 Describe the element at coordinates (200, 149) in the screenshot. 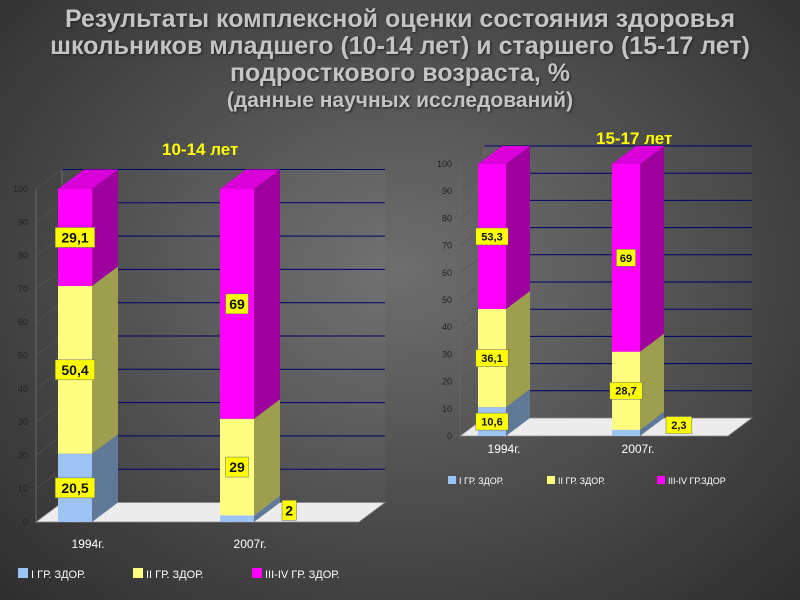

I see `chart-title-10-14: 10-14 лет` at that location.